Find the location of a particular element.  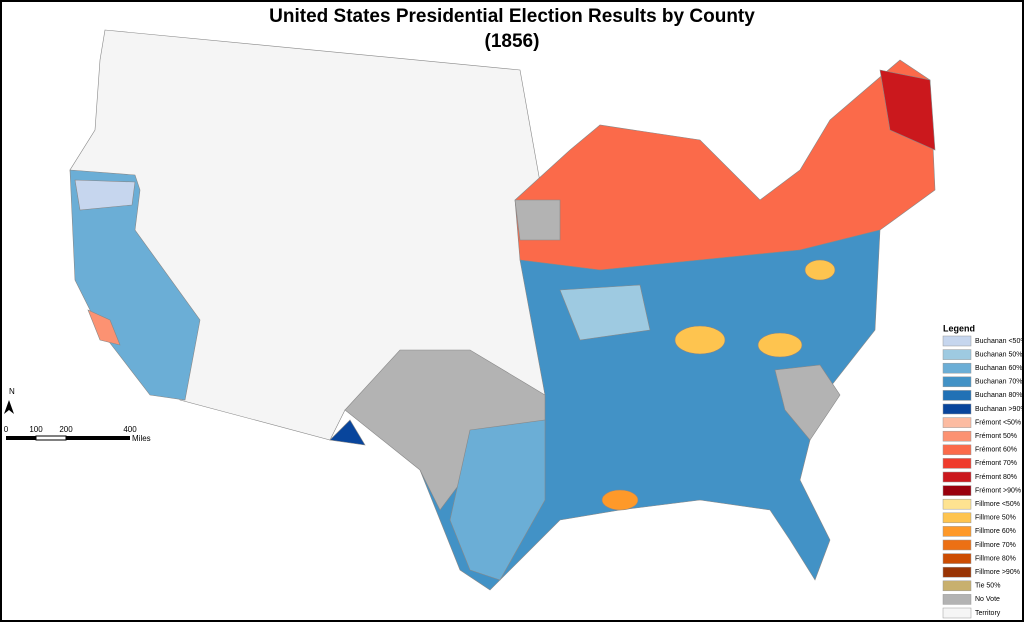

no-vote-south-carolina is located at coordinates (807, 402).